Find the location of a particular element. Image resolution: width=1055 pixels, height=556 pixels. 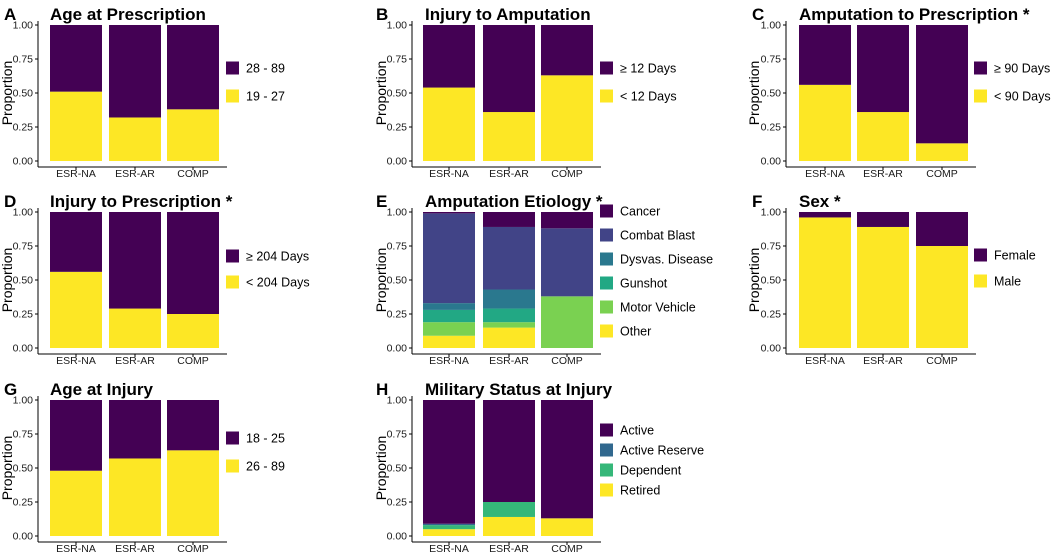

panel-f-legend-swatch-male is located at coordinates (980, 281).